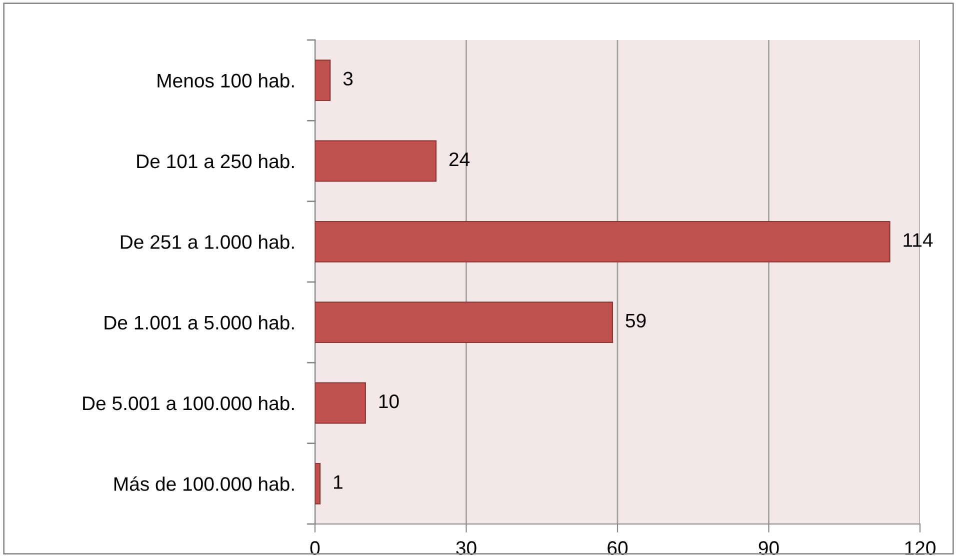 The width and height of the screenshot is (957, 556). Describe the element at coordinates (636, 321) in the screenshot. I see `data-label: 59` at that location.